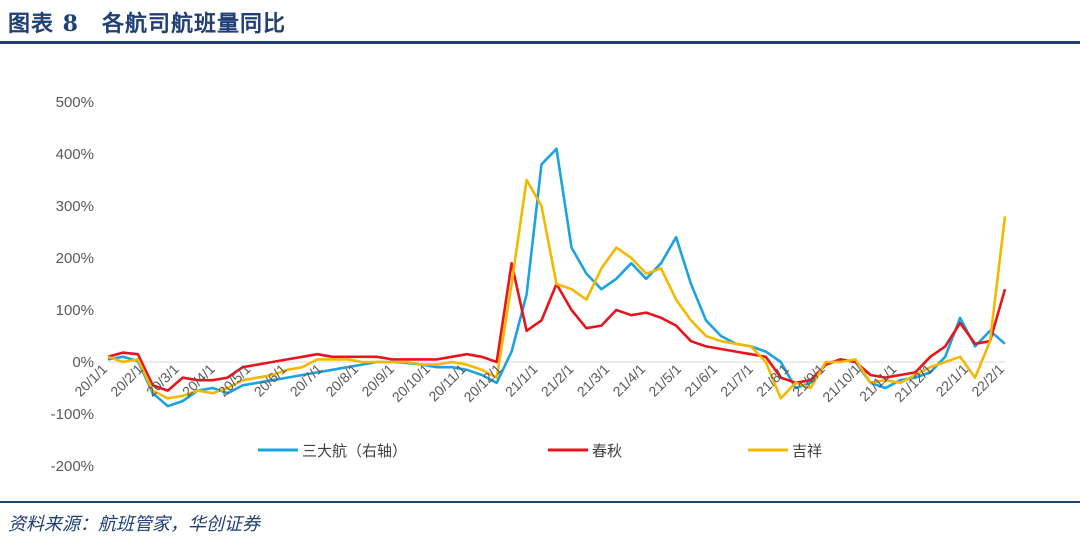 Image resolution: width=1080 pixels, height=544 pixels. Describe the element at coordinates (270, 380) in the screenshot. I see `x-tick-label: 20/6/1` at that location.